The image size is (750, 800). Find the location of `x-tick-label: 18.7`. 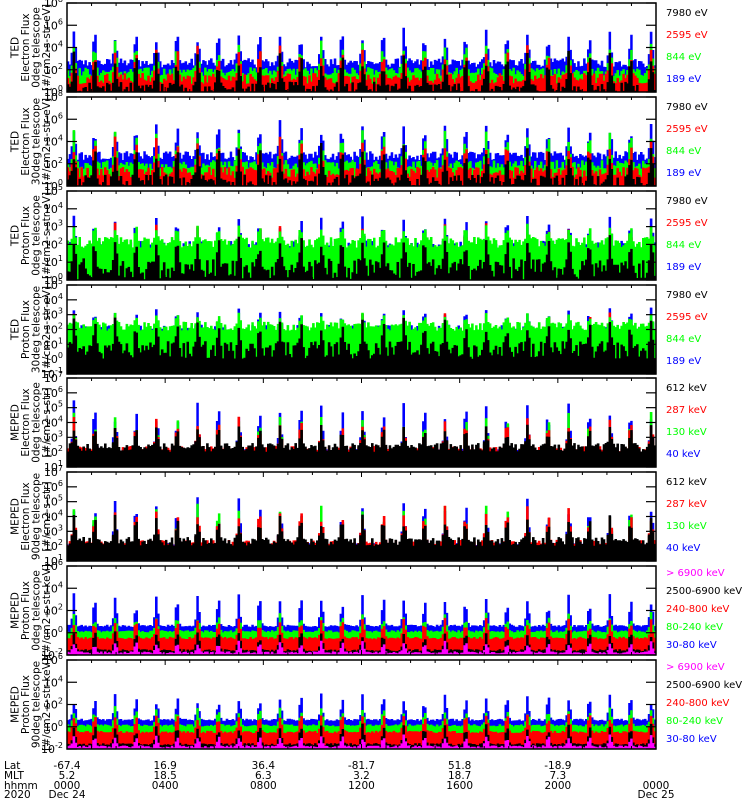

x-tick-label: 18.7 is located at coordinates (459, 776).